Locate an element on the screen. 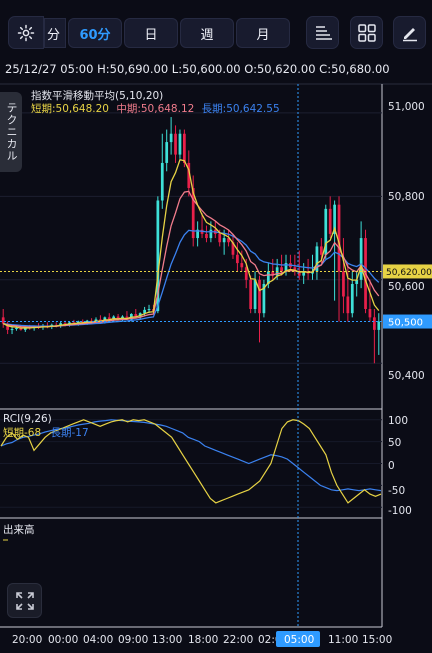 Image resolution: width=432 pixels, height=653 pixels. layout-button is located at coordinates (366, 32).